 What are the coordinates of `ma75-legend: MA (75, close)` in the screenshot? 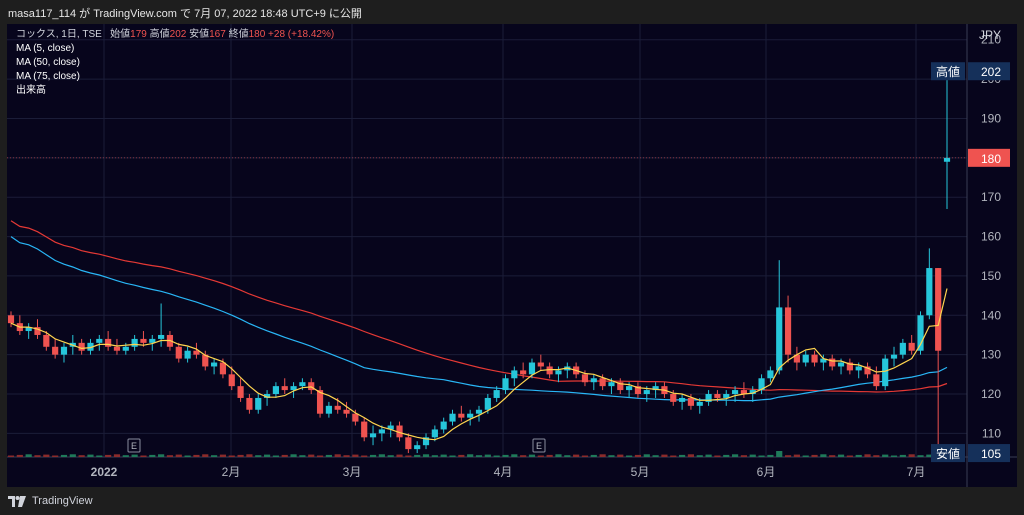 It's located at (48, 76).